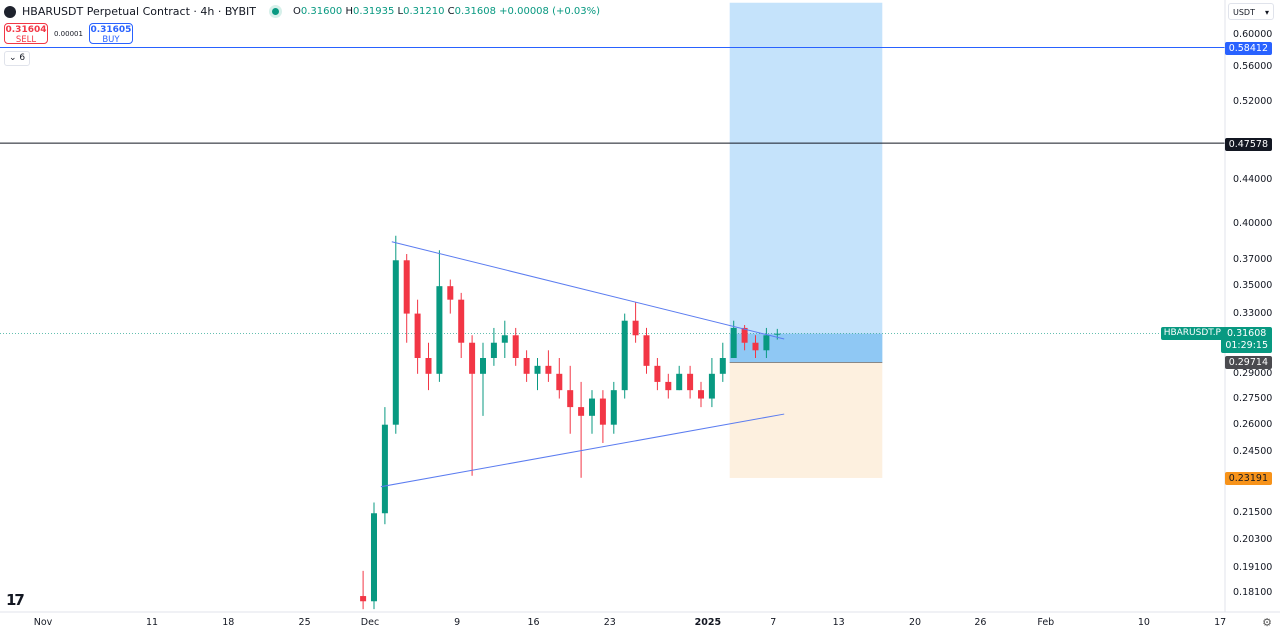  Describe the element at coordinates (1253, 452) in the screenshot. I see `price-tick-label: 0.24500` at that location.